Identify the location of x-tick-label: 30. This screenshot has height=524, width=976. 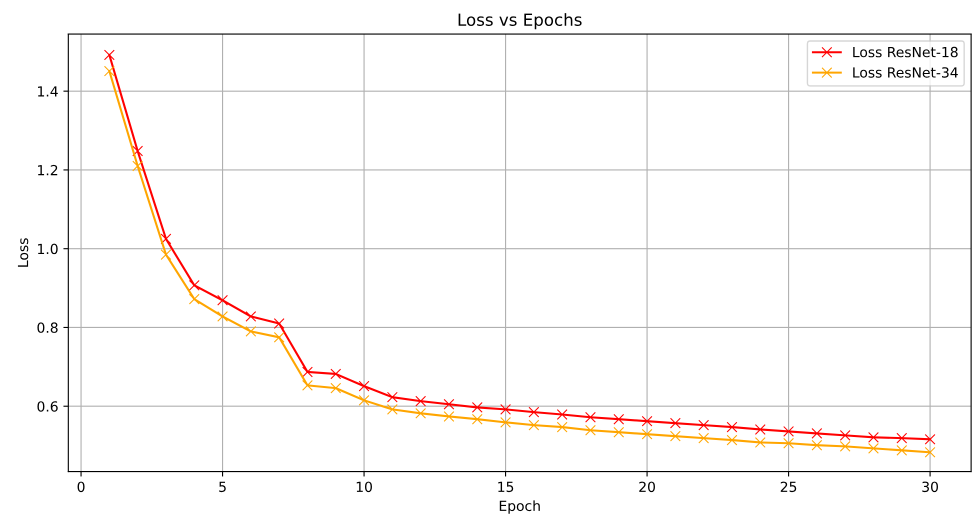
(930, 487).